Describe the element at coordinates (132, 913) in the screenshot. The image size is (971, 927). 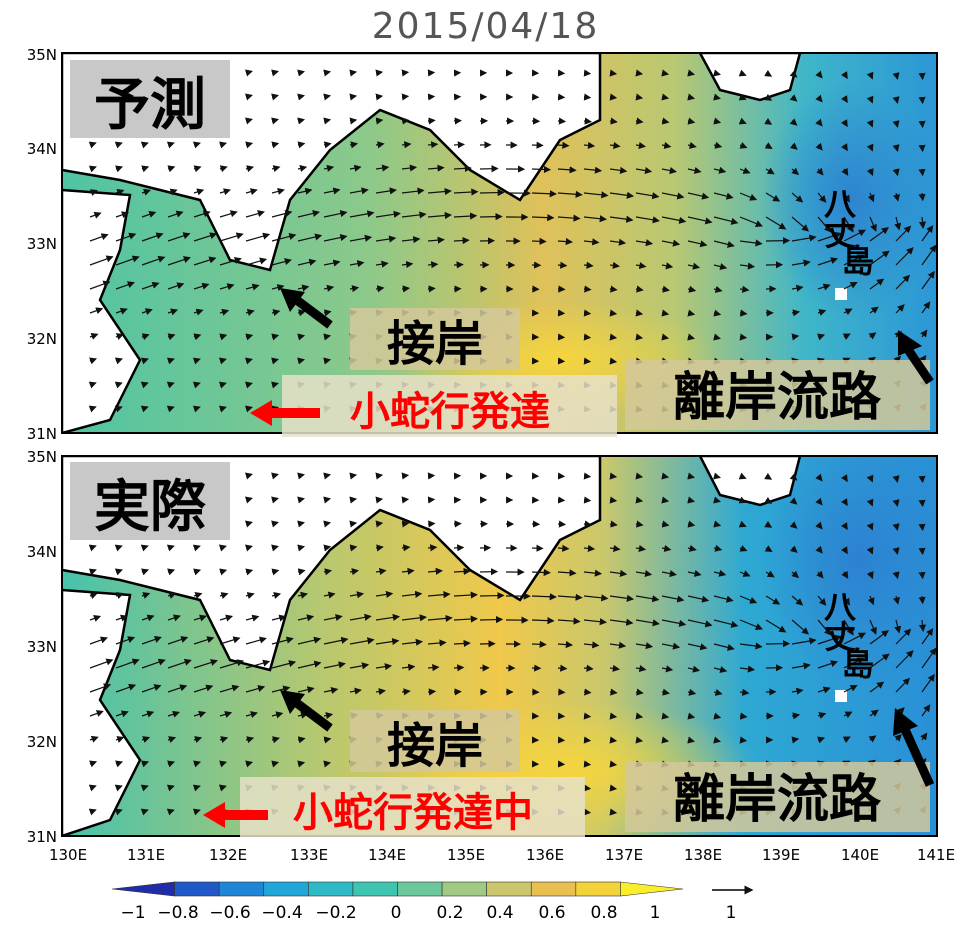
I see `colorbar-tick: −1` at that location.